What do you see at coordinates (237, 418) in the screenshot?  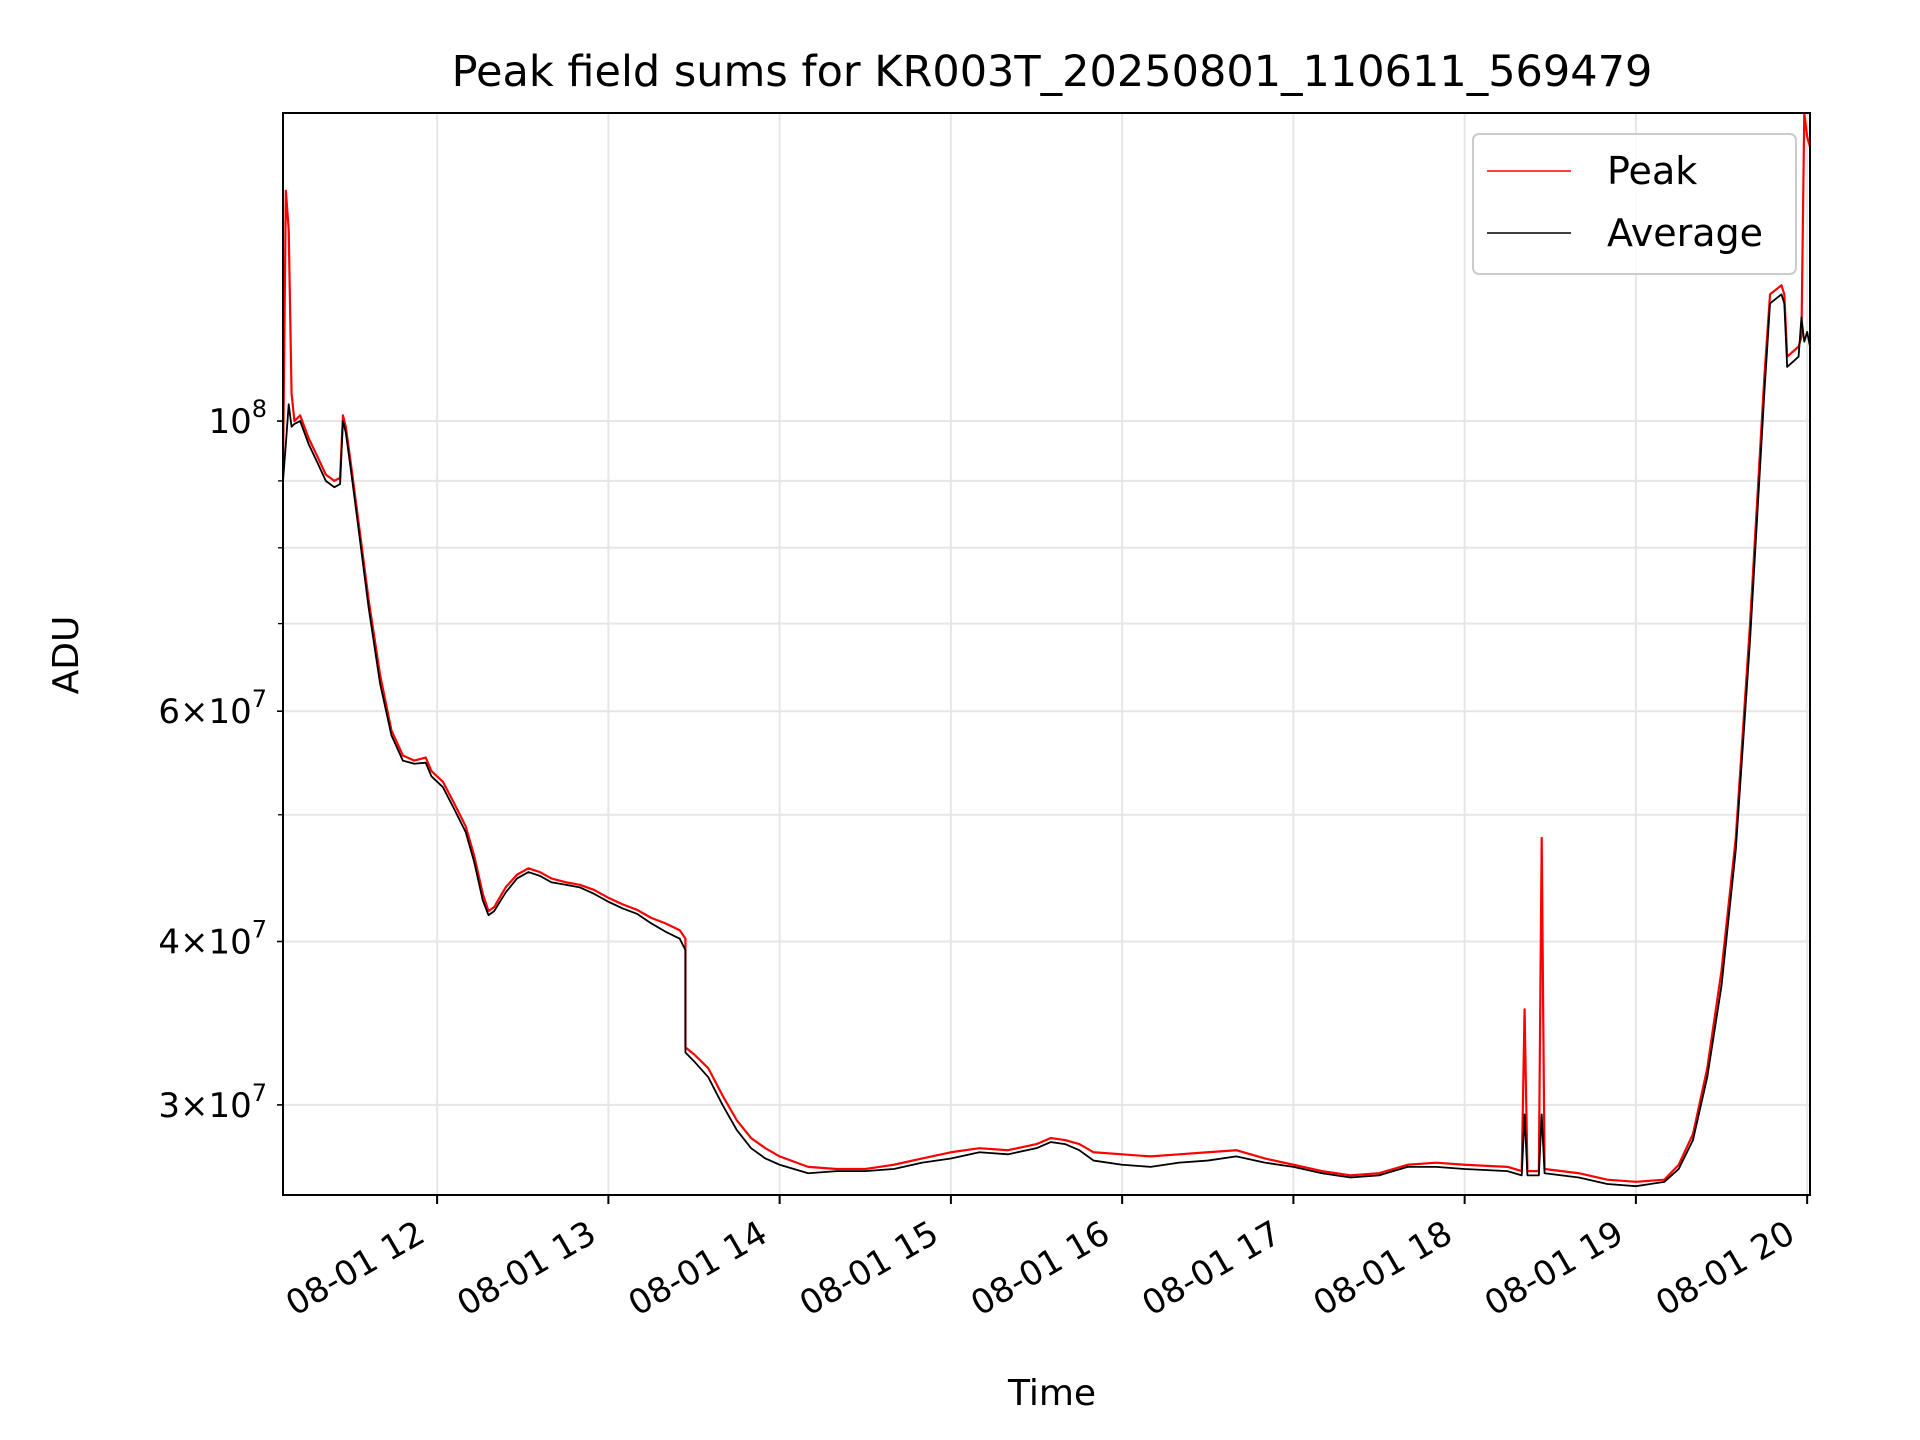 I see `y-tick-label: 108` at bounding box center [237, 418].